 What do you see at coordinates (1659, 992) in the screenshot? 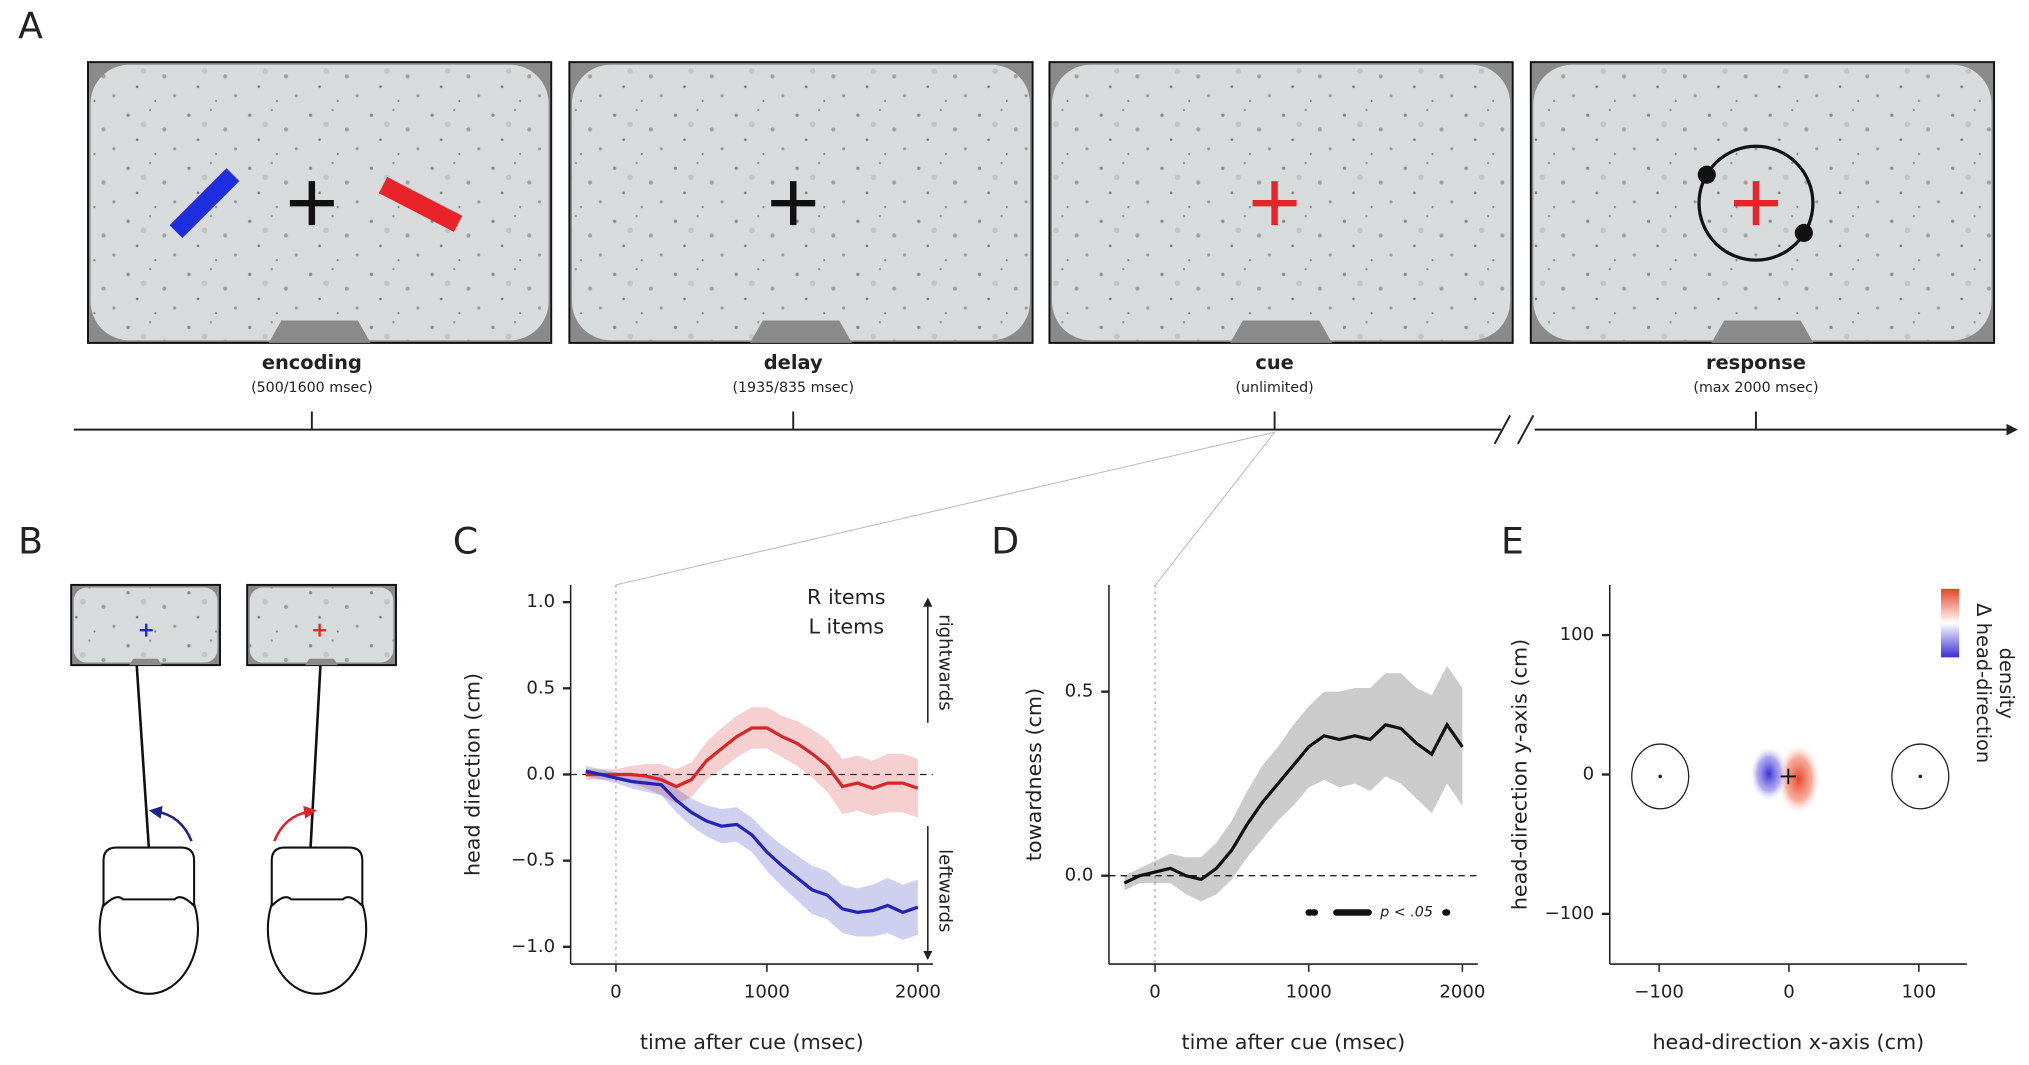
I see `x-tick-label: −100` at bounding box center [1659, 992].